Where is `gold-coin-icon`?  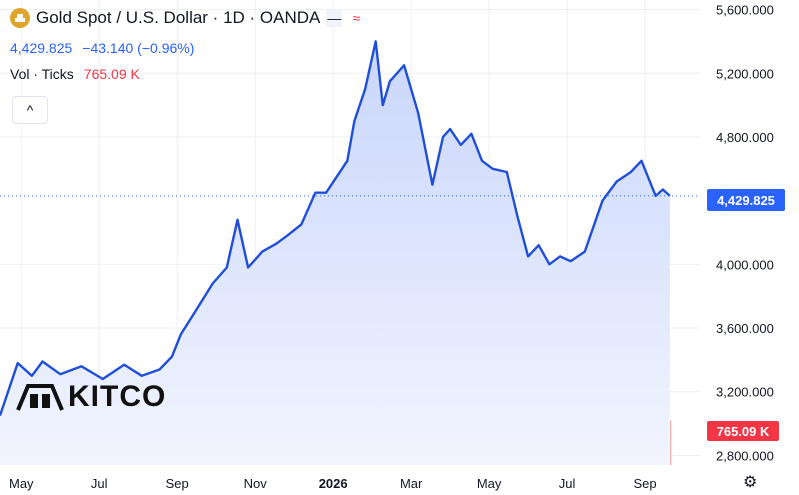
gold-coin-icon is located at coordinates (20, 18).